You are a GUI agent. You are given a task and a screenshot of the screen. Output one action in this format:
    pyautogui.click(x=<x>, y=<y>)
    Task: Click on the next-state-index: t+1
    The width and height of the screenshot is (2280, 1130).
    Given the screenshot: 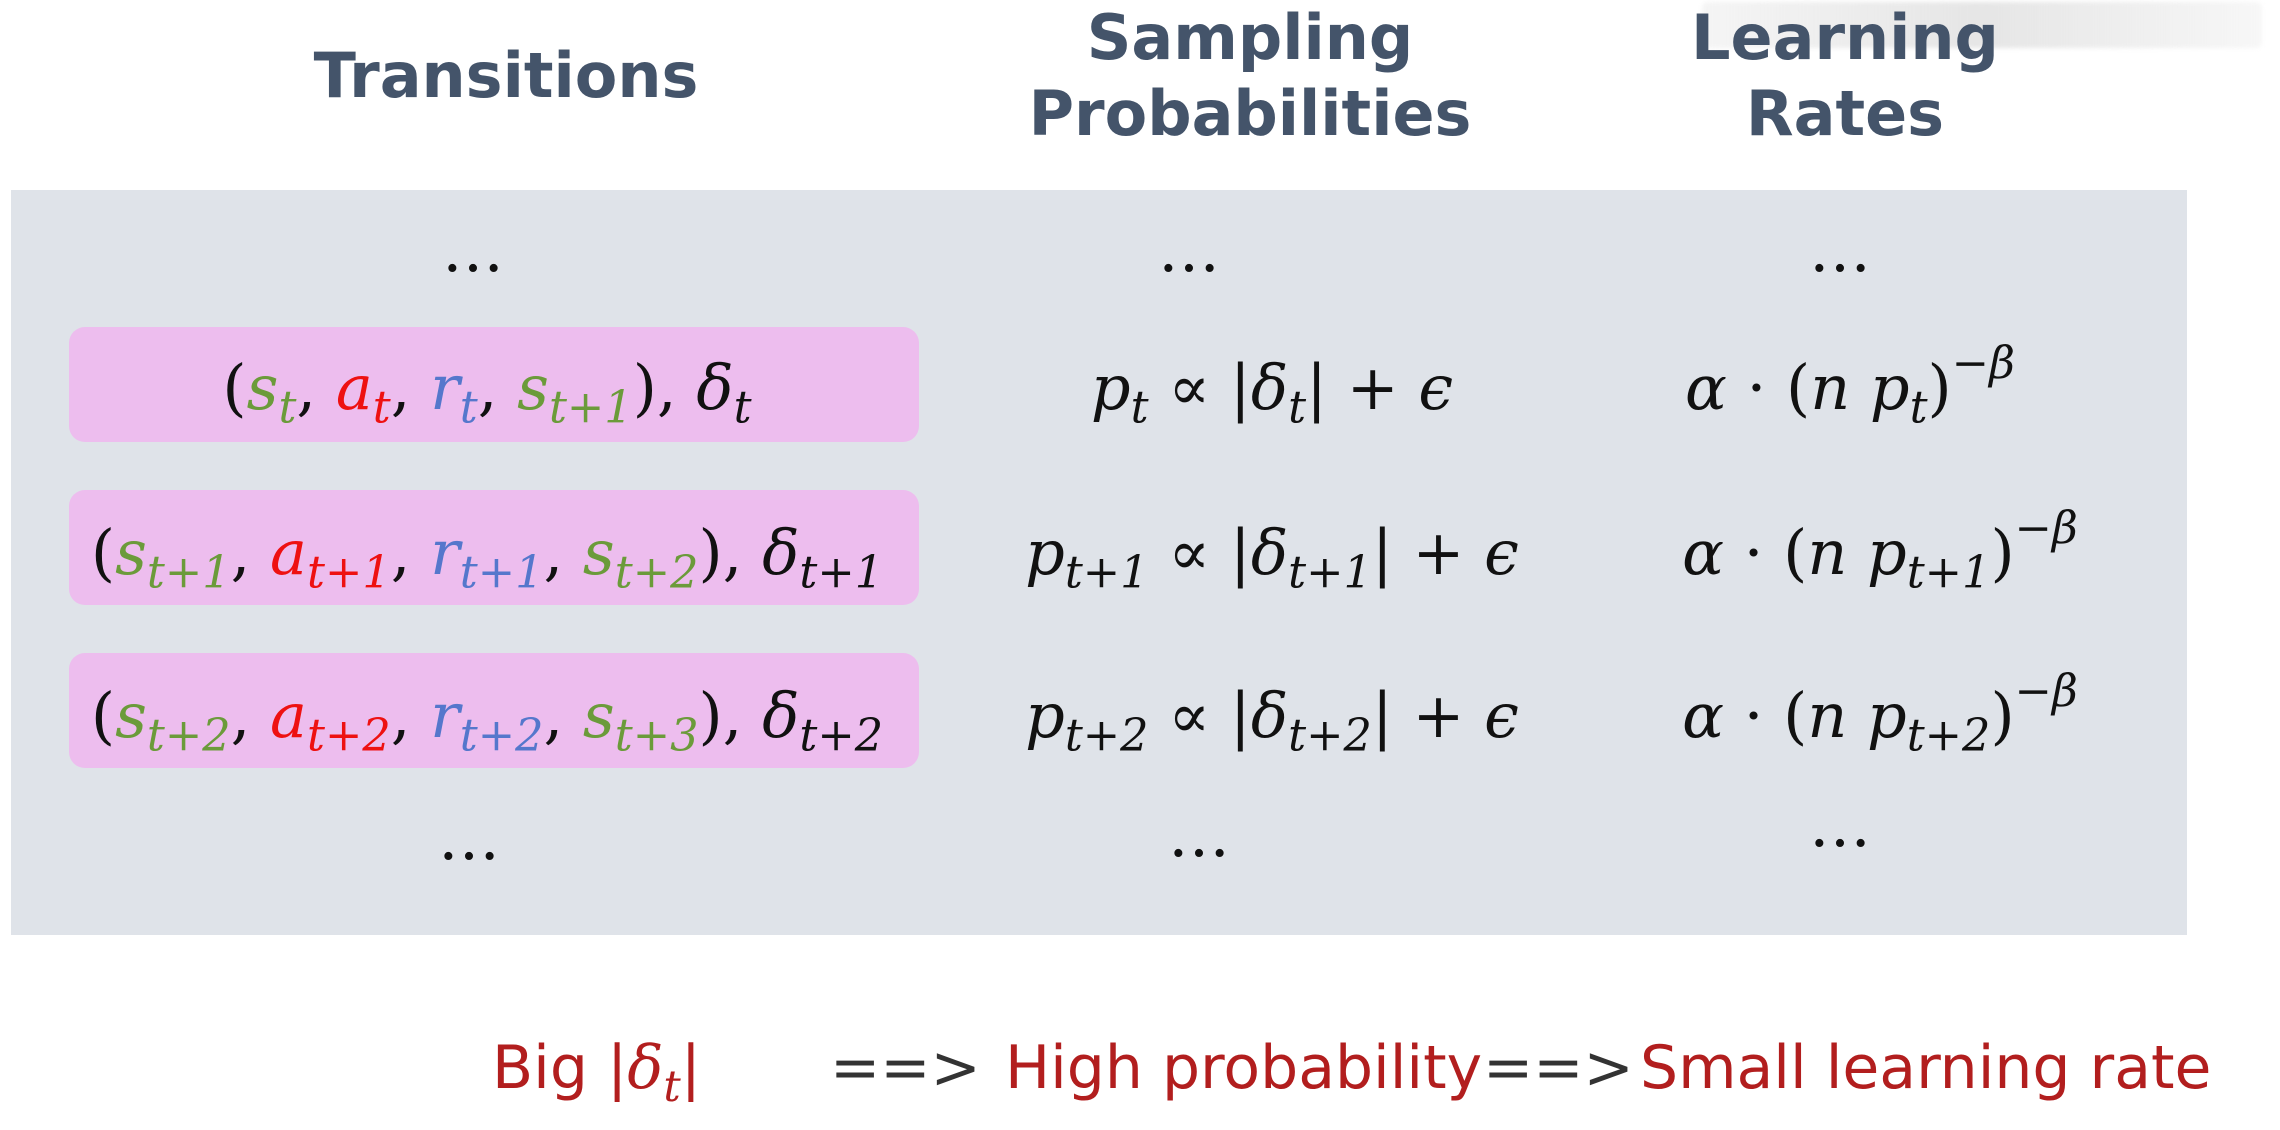 What is the action you would take?
    pyautogui.click(x=590, y=407)
    